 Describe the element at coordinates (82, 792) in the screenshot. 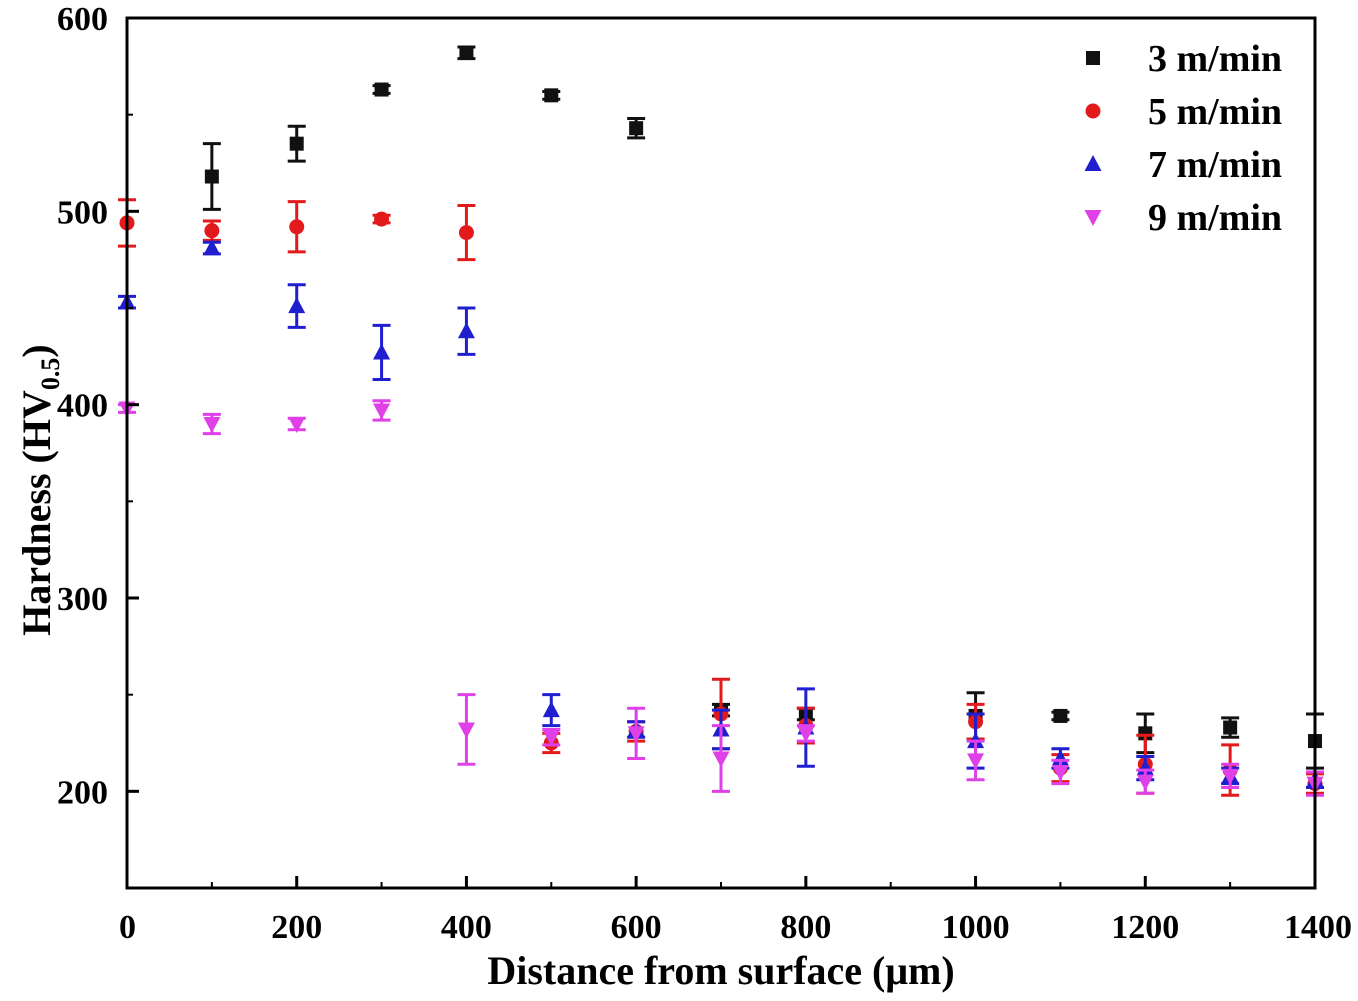

I see `y-tick-label-200: 200` at that location.